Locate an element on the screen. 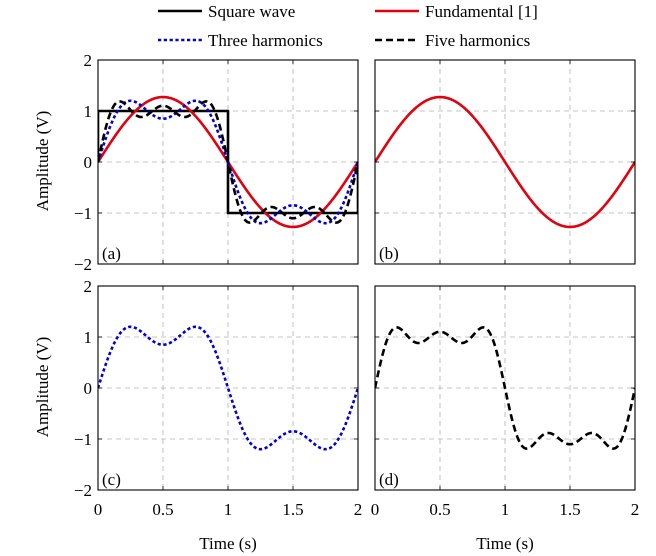  legend-label: Five harmonics is located at coordinates (477, 40).